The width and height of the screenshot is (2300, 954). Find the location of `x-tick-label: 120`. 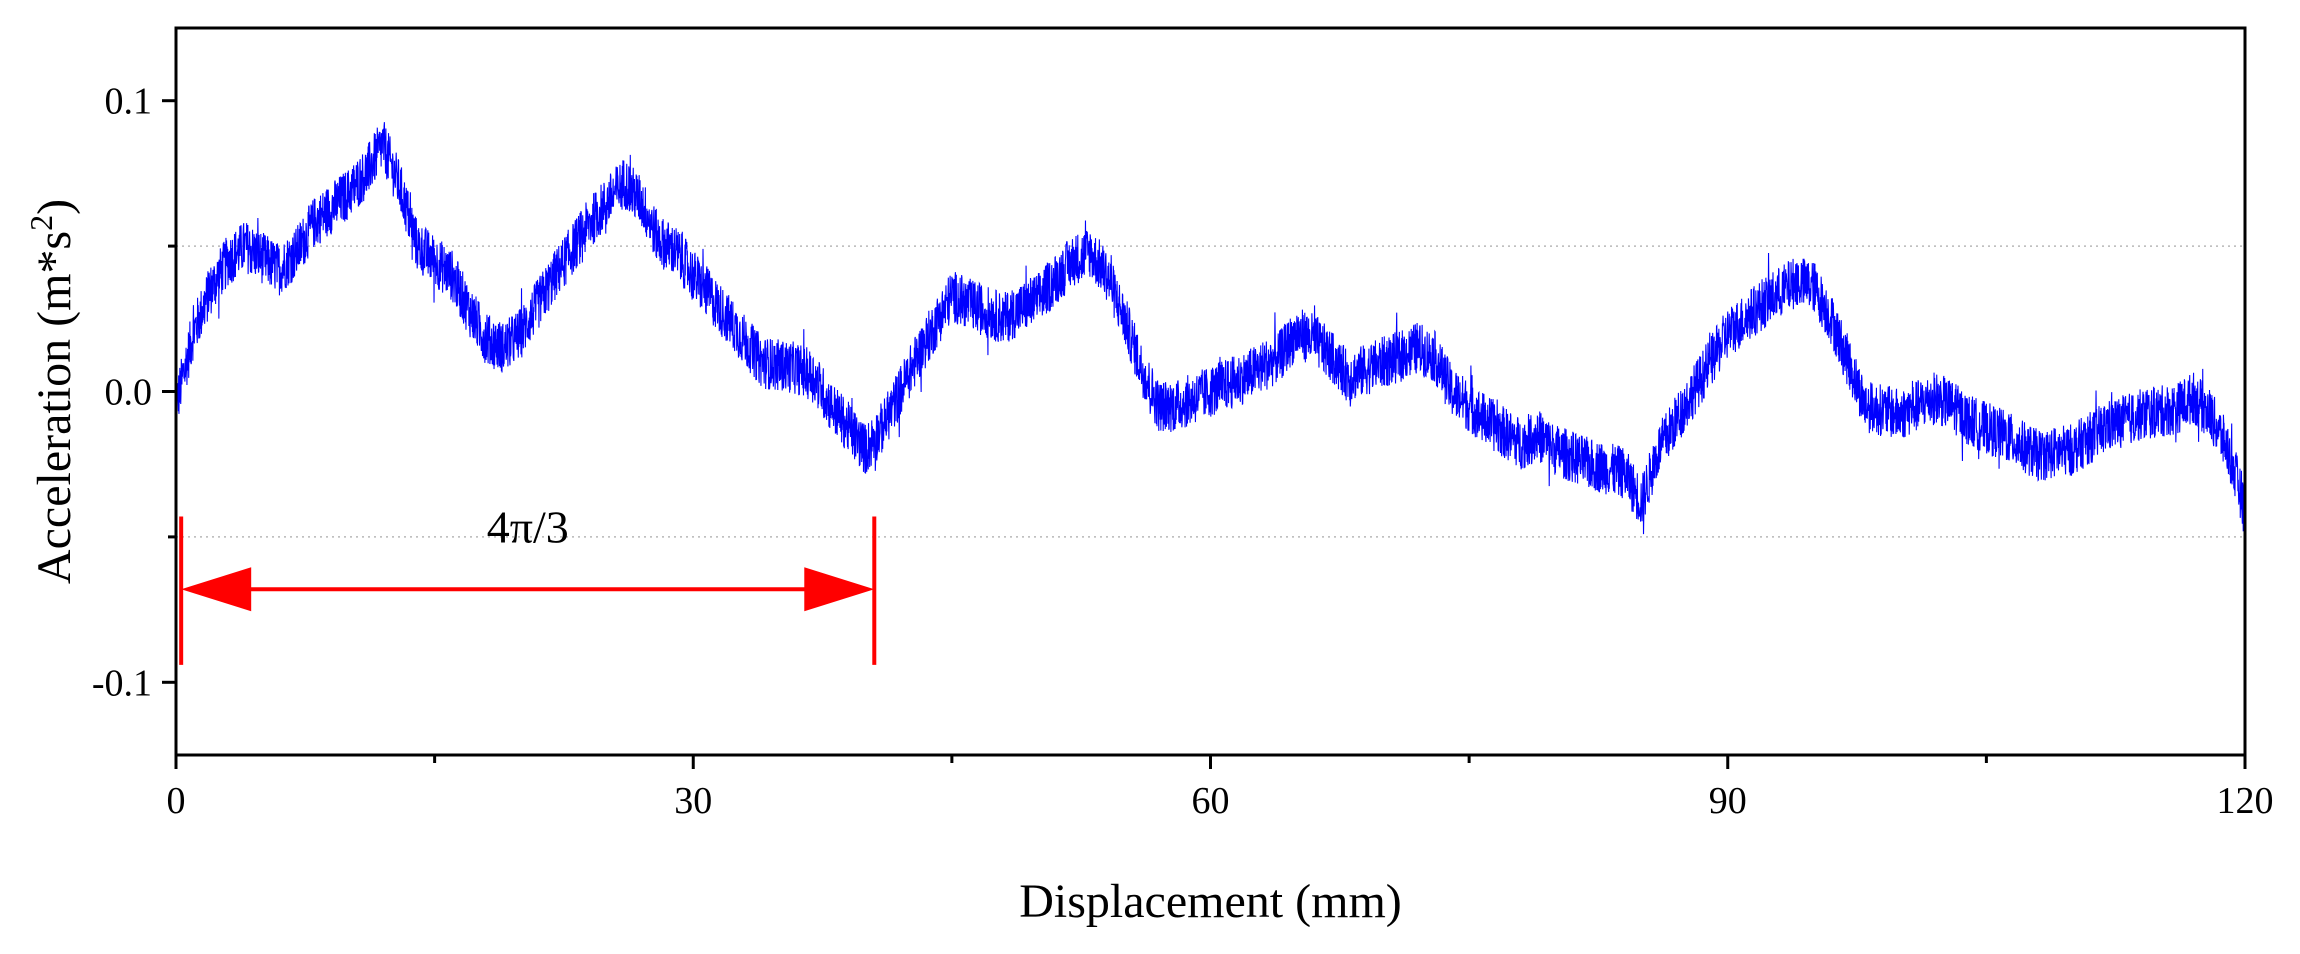

x-tick-label: 120 is located at coordinates (2245, 801).